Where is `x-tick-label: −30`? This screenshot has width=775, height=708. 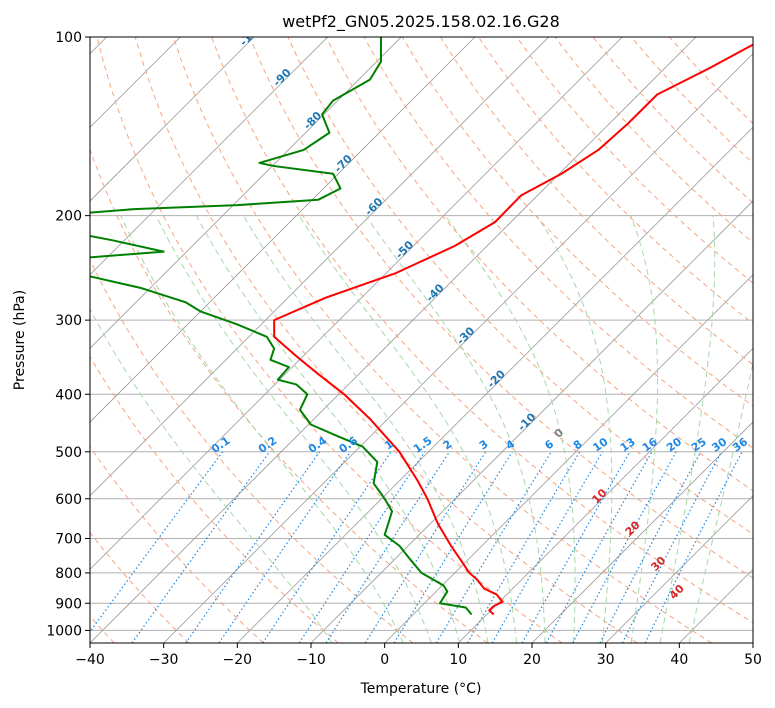
x-tick-label: −30 is located at coordinates (164, 660).